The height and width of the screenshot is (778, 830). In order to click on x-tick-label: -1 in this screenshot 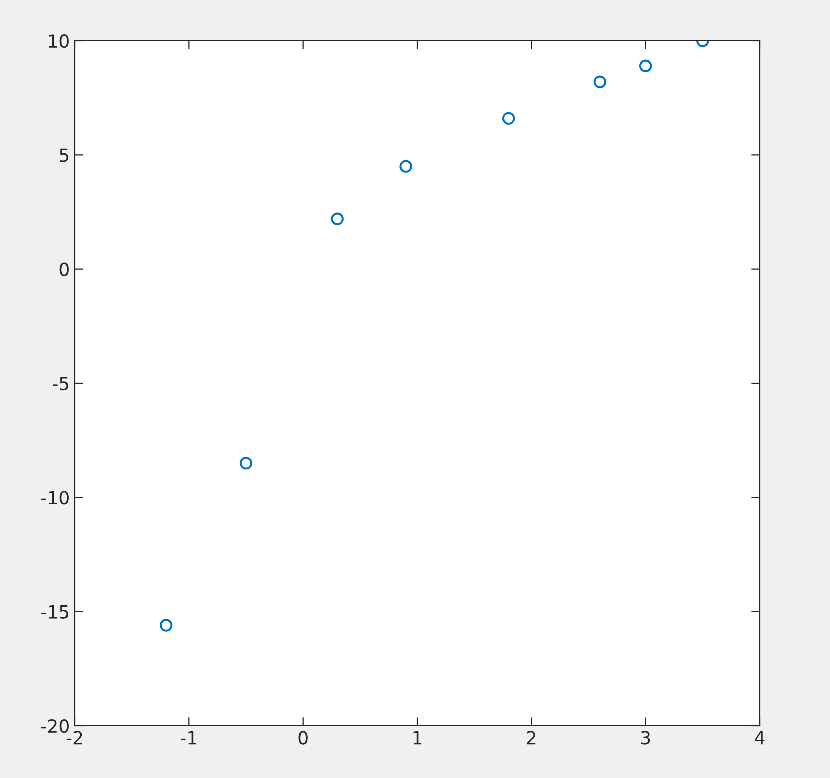, I will do `click(188, 738)`.